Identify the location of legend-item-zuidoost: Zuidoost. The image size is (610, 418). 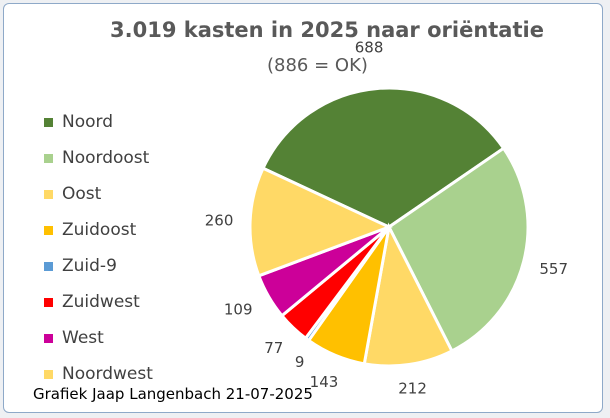
(98, 230).